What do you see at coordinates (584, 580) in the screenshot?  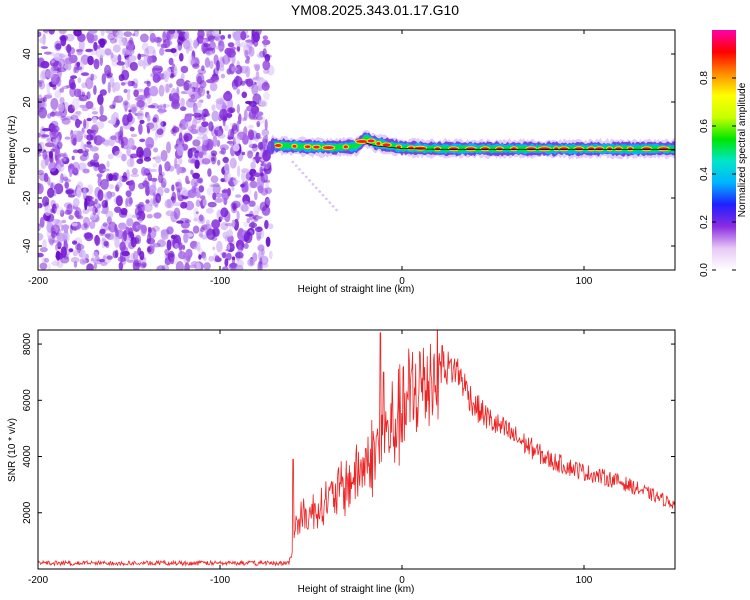 I see `x-tick-label: 100` at bounding box center [584, 580].